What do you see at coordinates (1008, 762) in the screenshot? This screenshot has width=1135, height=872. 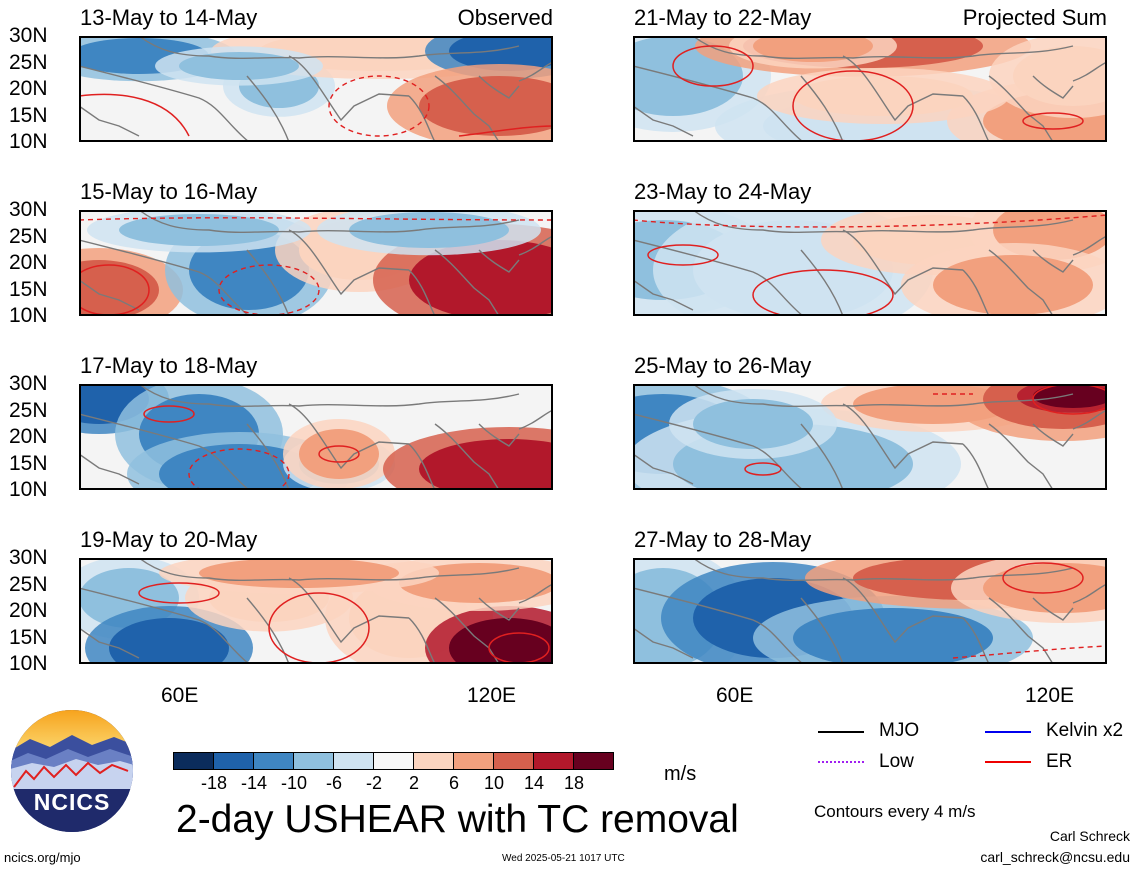 I see `legend-er-line` at bounding box center [1008, 762].